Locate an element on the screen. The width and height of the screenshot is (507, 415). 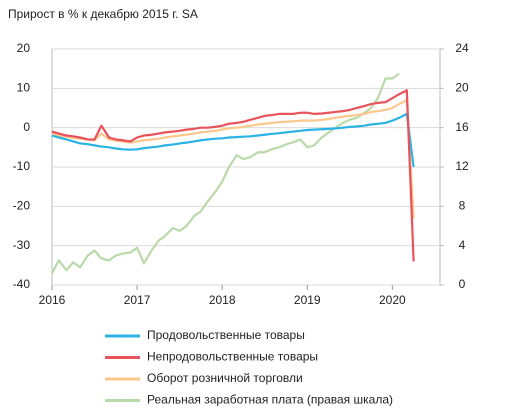
y-tick-label: 0 is located at coordinates (26, 127).